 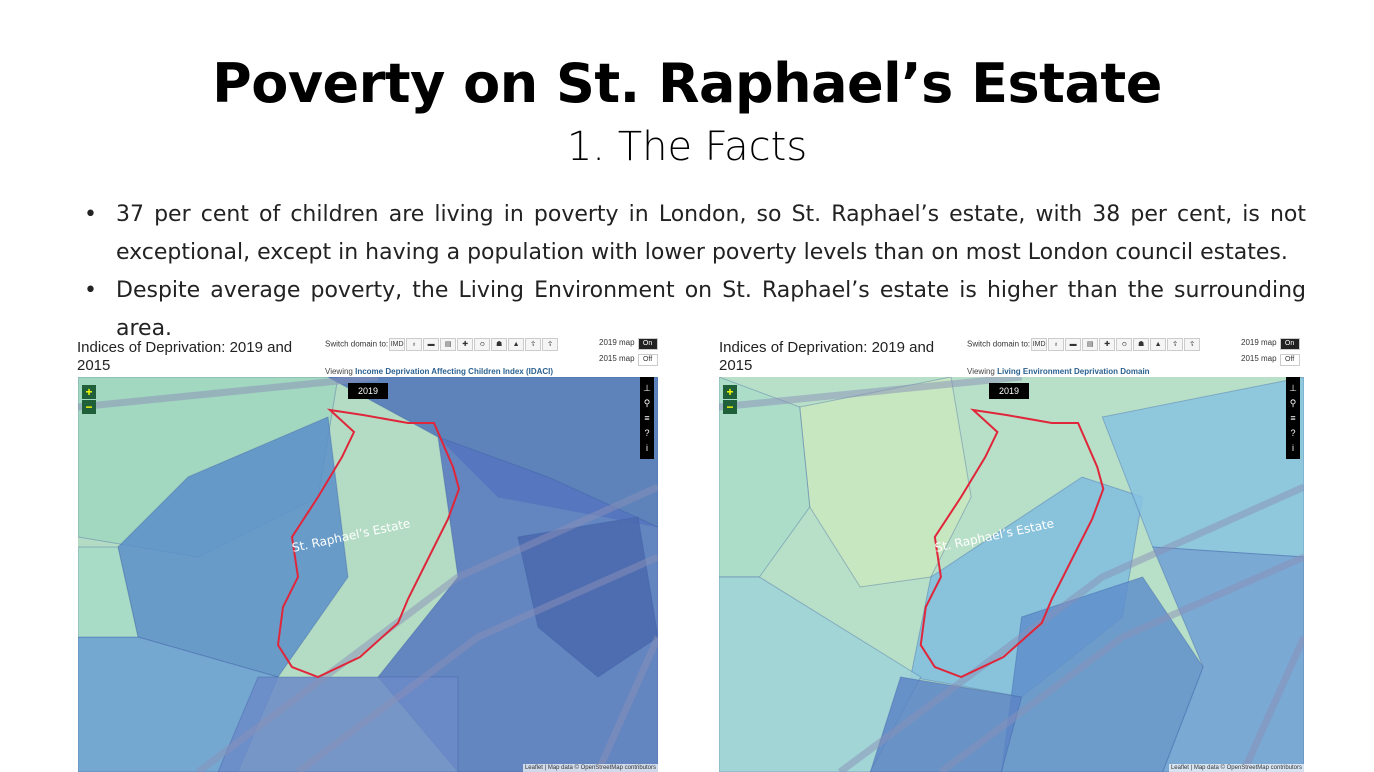 I want to click on viewing-domain: Living Environment Deprivation Domain, so click(x=1073, y=371).